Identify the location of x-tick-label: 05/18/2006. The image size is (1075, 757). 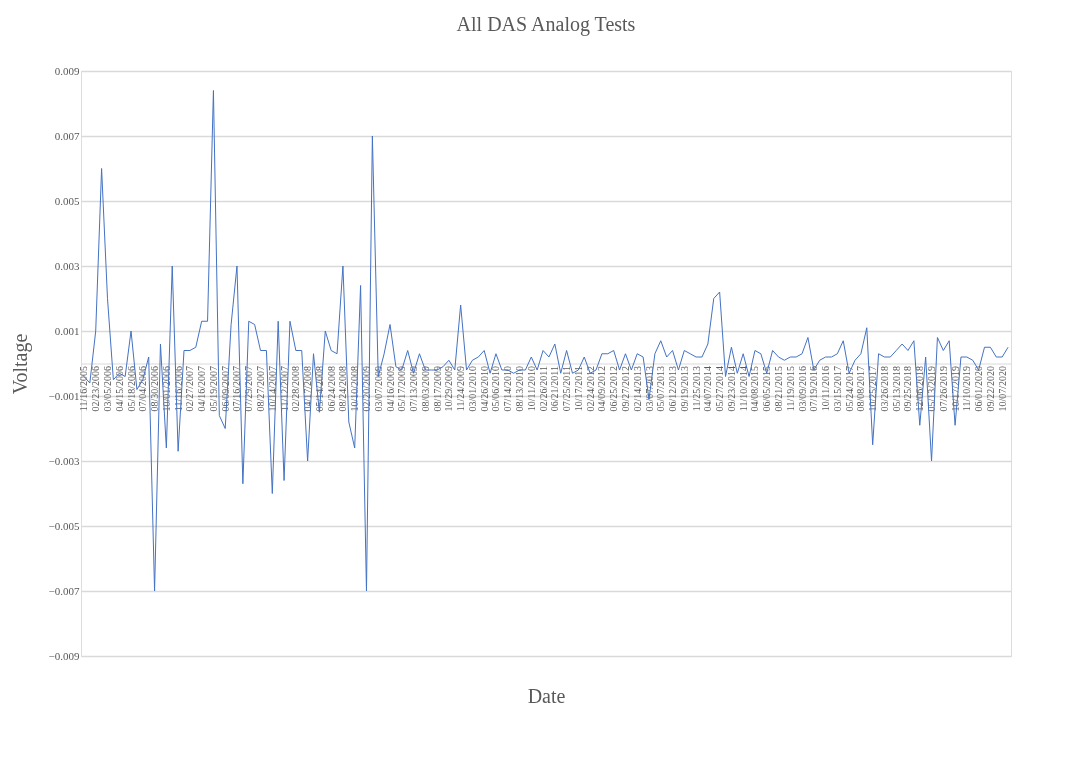
(131, 389).